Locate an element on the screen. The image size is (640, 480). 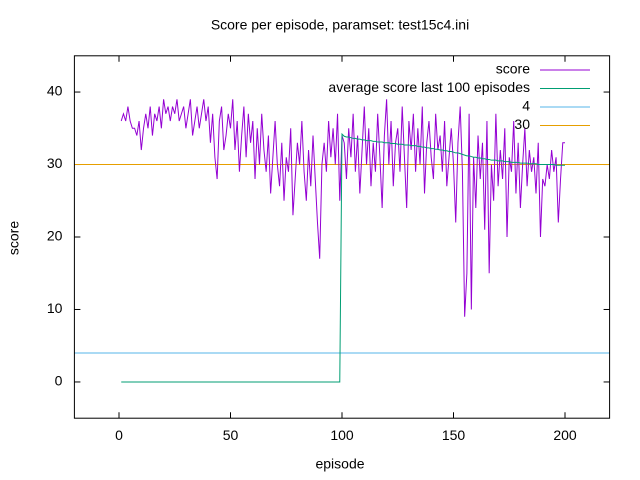
y-tick-label: 10 is located at coordinates (55, 308).